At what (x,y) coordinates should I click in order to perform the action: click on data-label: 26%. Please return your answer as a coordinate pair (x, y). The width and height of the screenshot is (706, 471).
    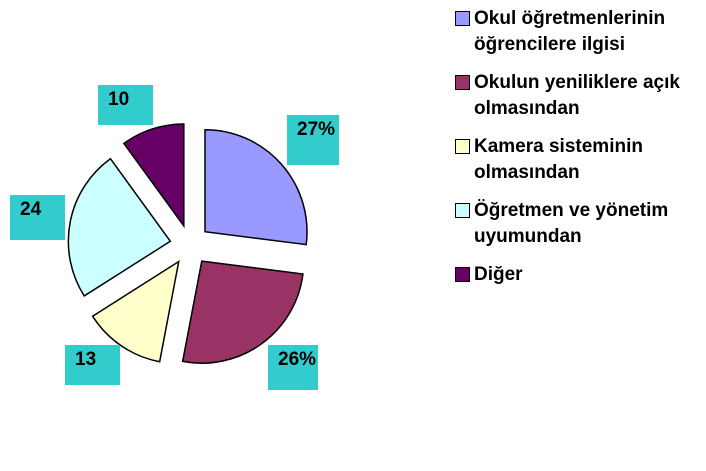
    Looking at the image, I should click on (293, 367).